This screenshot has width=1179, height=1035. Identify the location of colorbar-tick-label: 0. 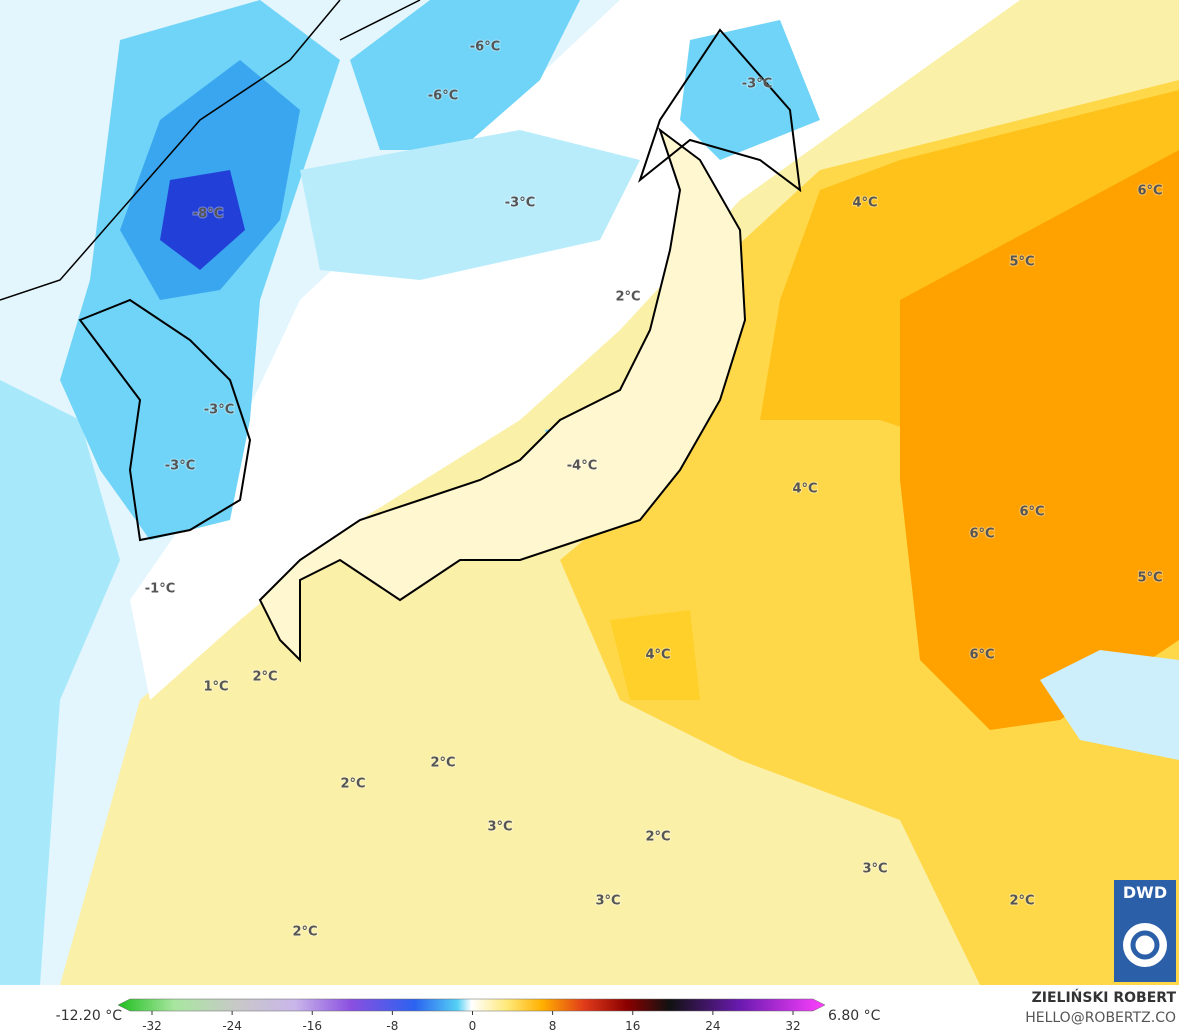
(473, 1026).